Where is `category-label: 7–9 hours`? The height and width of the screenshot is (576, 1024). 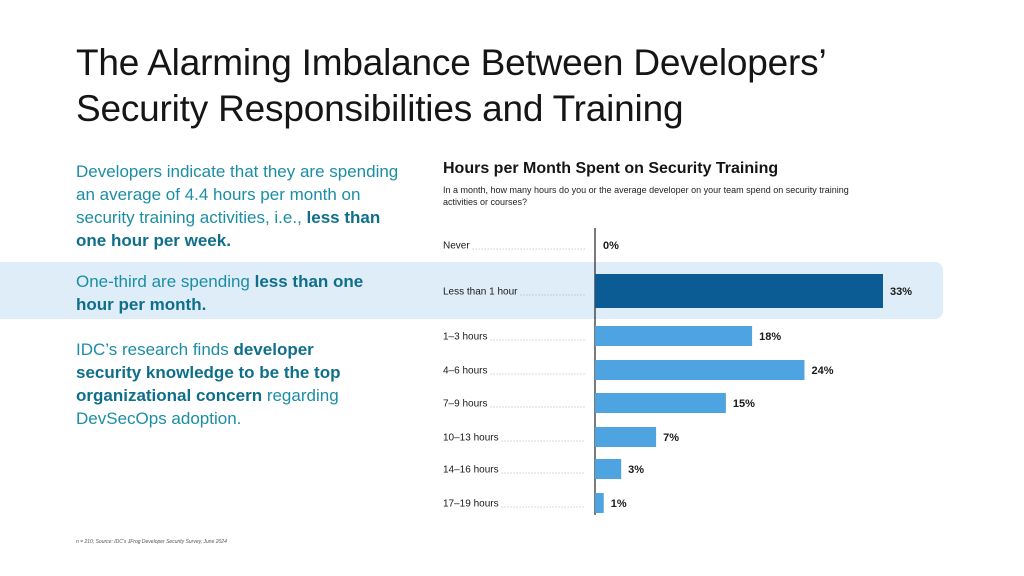
category-label: 7–9 hours is located at coordinates (465, 404).